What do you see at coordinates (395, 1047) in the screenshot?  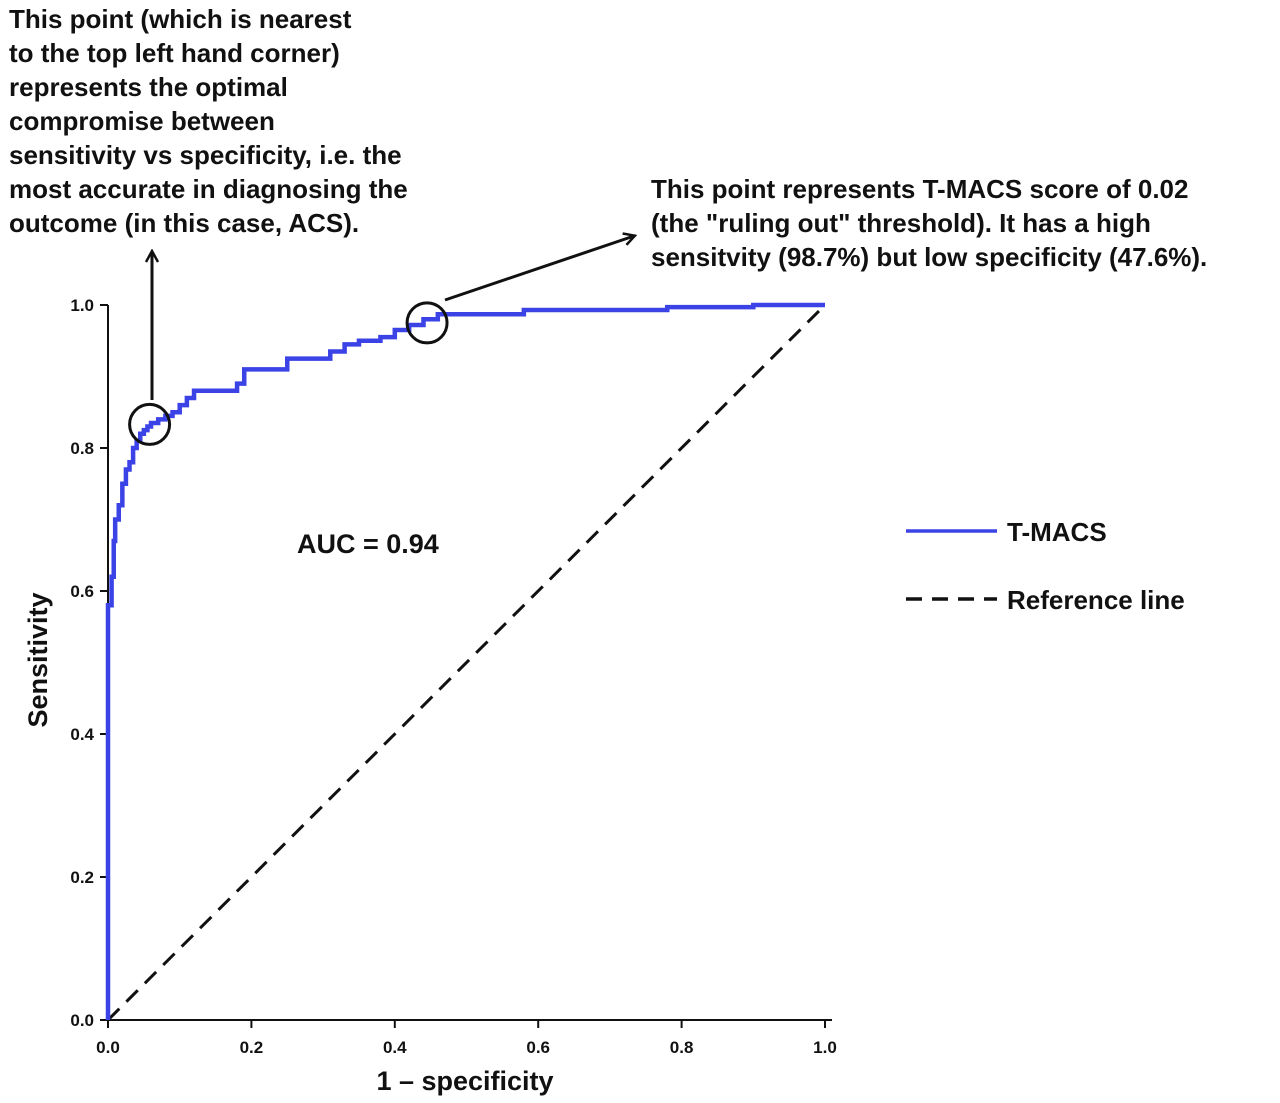 I see `x-tick-label: 0.4` at bounding box center [395, 1047].